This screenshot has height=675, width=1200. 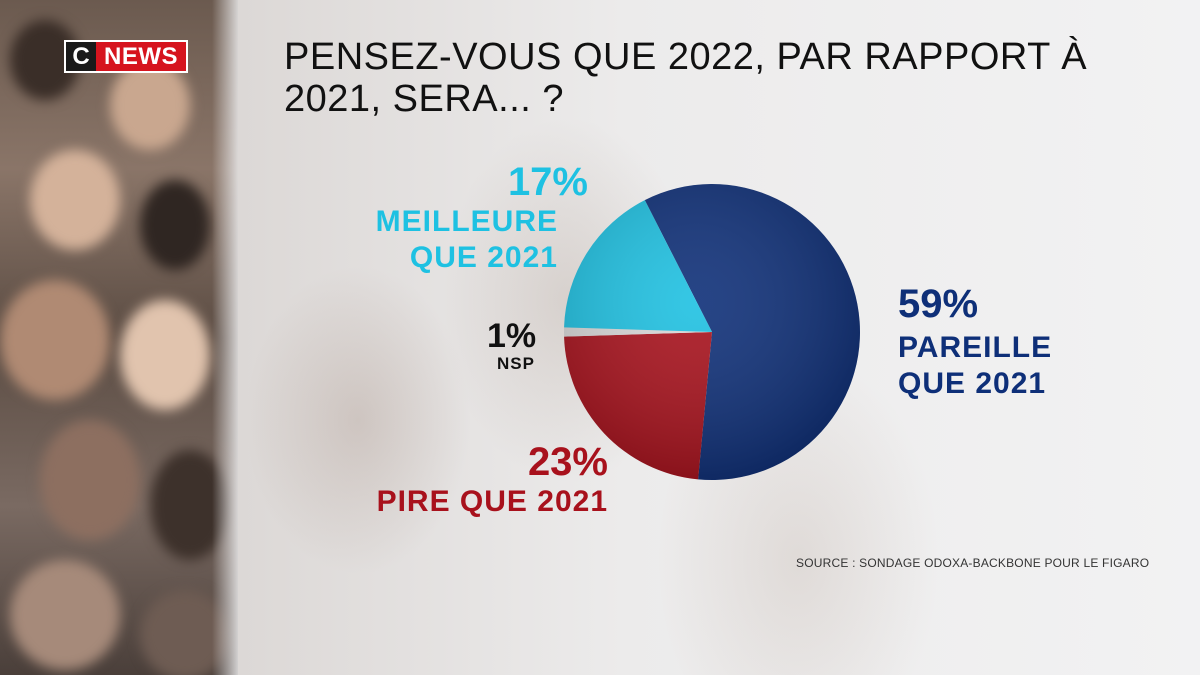 I want to click on pct-meilleure: 17%, so click(x=547, y=182).